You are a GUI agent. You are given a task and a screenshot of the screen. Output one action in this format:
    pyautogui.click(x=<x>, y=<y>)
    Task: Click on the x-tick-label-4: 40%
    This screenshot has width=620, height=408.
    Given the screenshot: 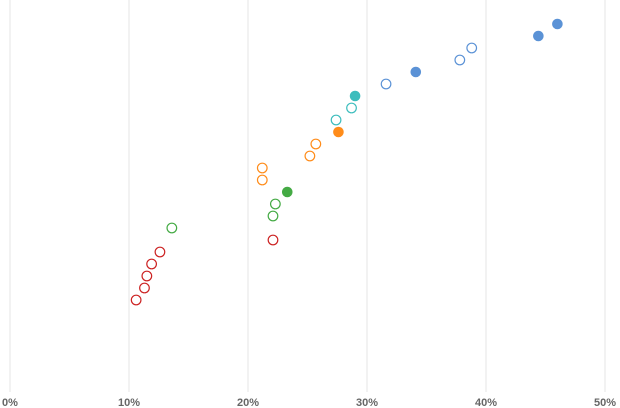 What is the action you would take?
    pyautogui.click(x=486, y=402)
    